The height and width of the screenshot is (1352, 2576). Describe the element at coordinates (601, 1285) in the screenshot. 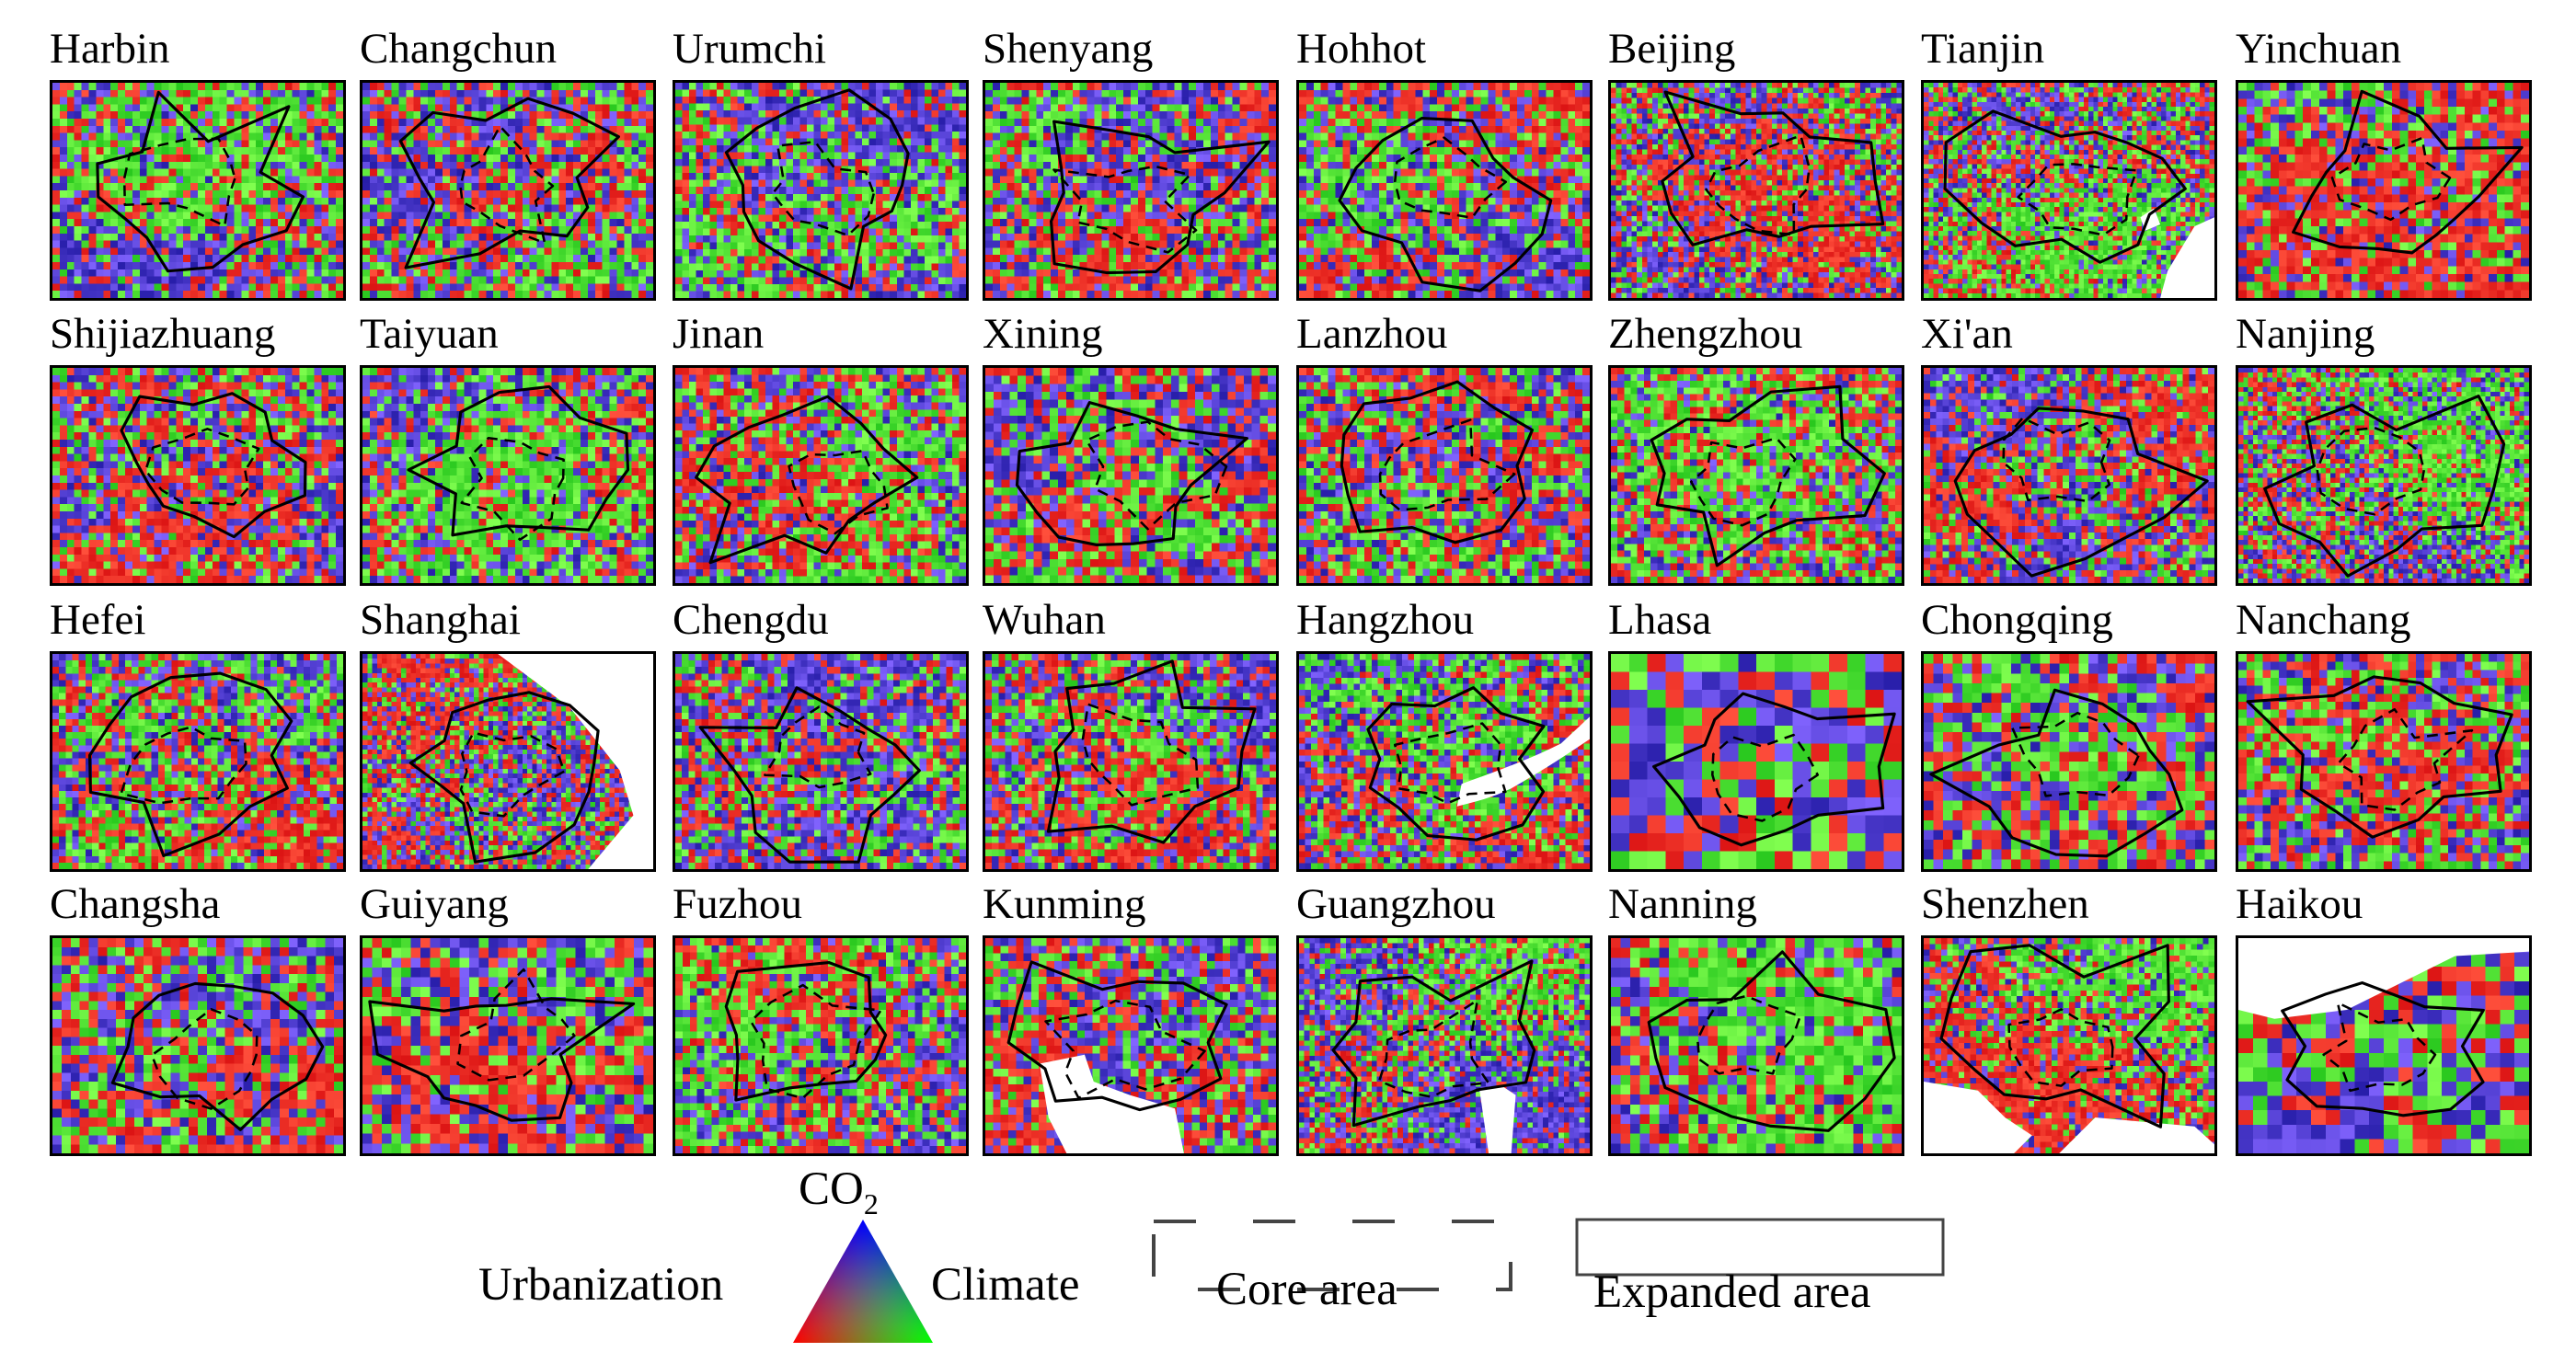

I see `urbanization-label: Urbanization` at that location.